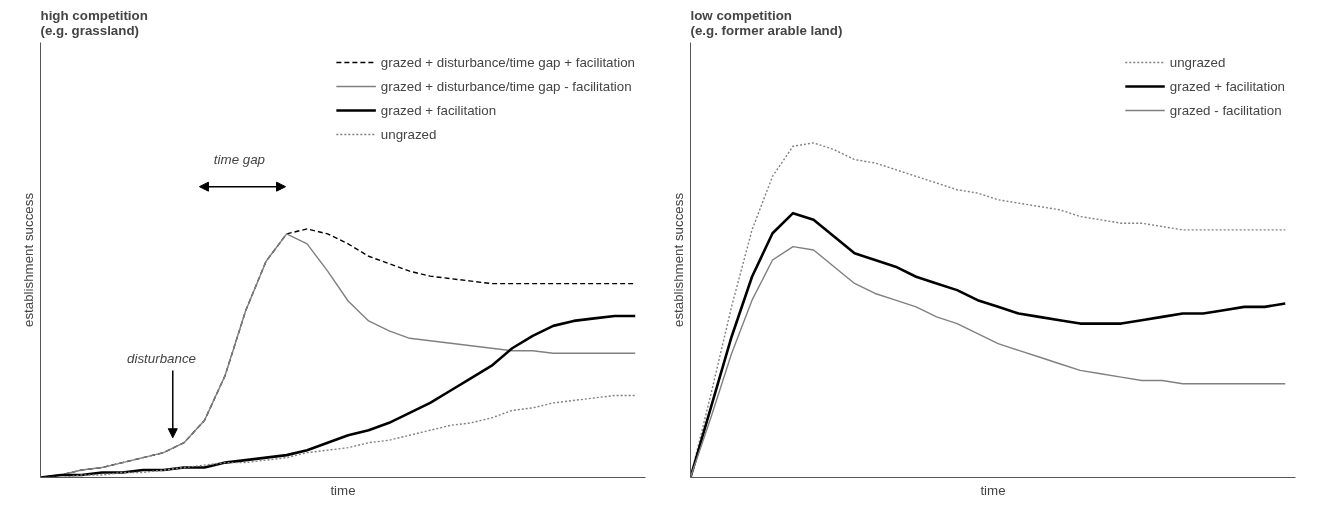 The height and width of the screenshot is (506, 1319). I want to click on legend-label: grazed + disturbance/time gap - facilitation, so click(506, 86).